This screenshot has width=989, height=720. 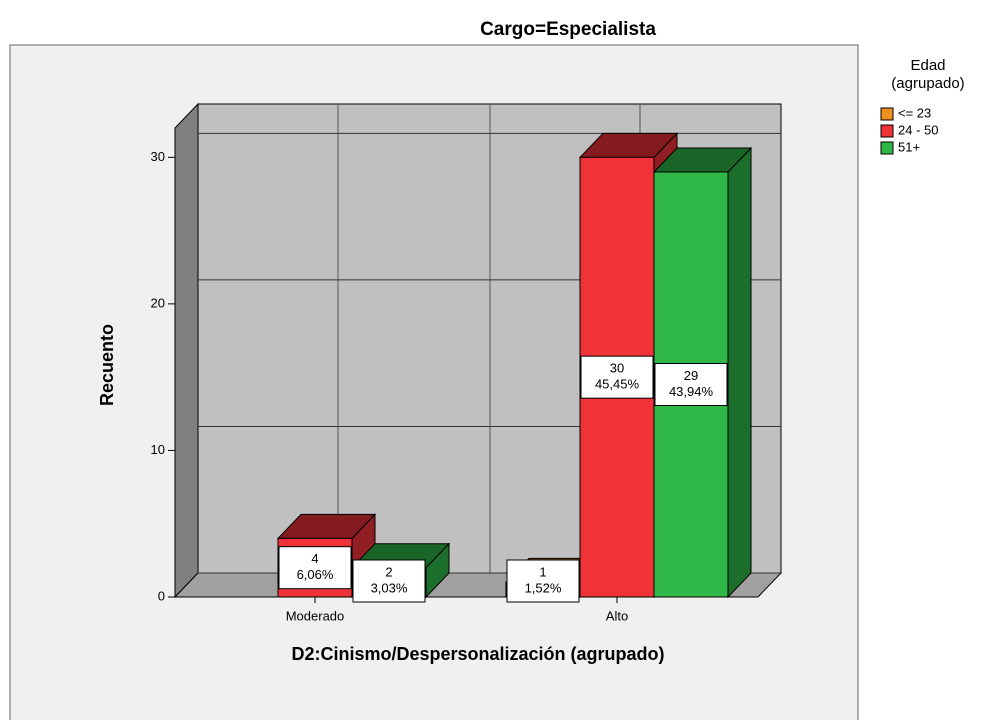 I want to click on y-tick-label: 20, so click(x=158, y=302).